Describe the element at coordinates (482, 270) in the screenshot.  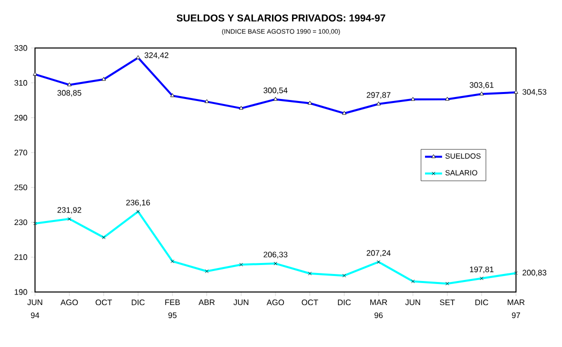
I see `data-label: 197,81` at that location.